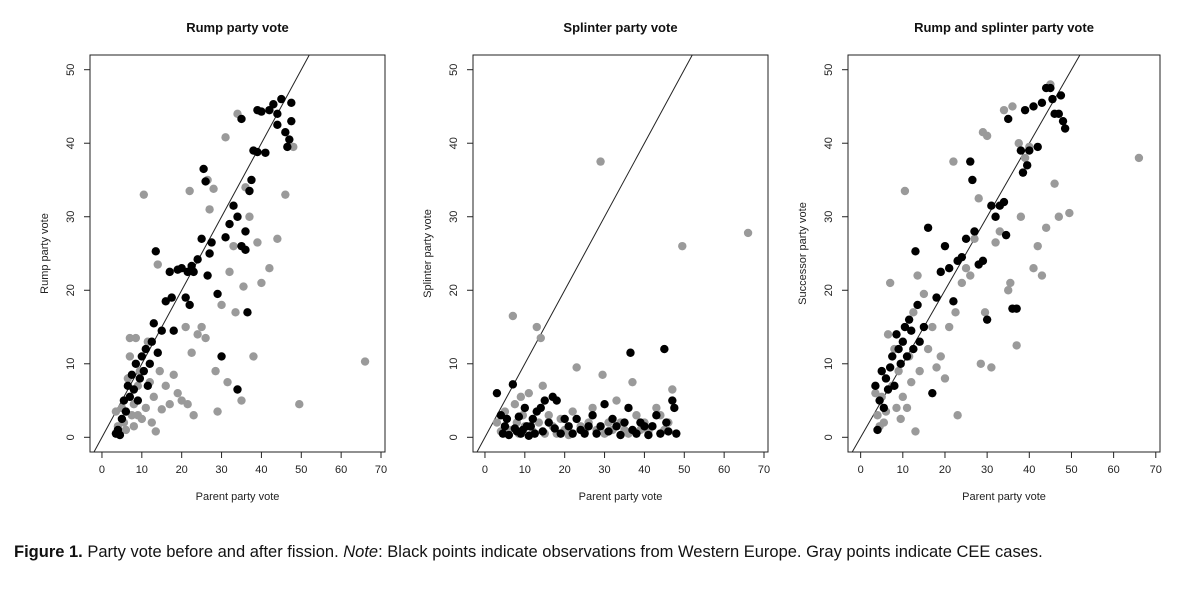 The width and height of the screenshot is (1200, 607). I want to click on y-axis-label: Rump party vote, so click(45, 253).